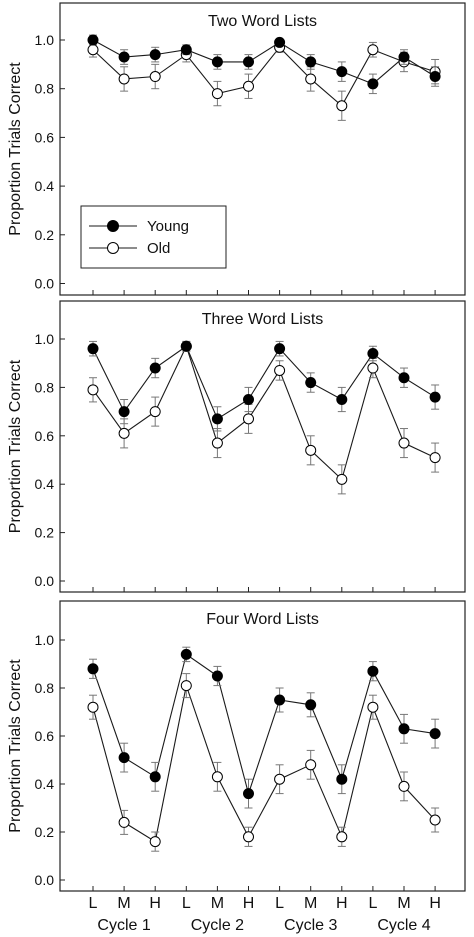 This screenshot has width=474, height=937. I want to click on legend-label: Young, so click(168, 226).